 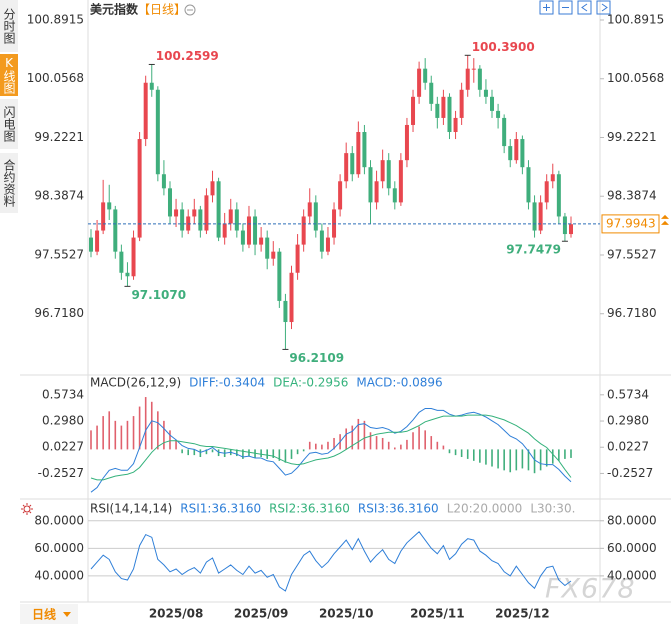 I want to click on tab: 闪电图, so click(x=9, y=124).